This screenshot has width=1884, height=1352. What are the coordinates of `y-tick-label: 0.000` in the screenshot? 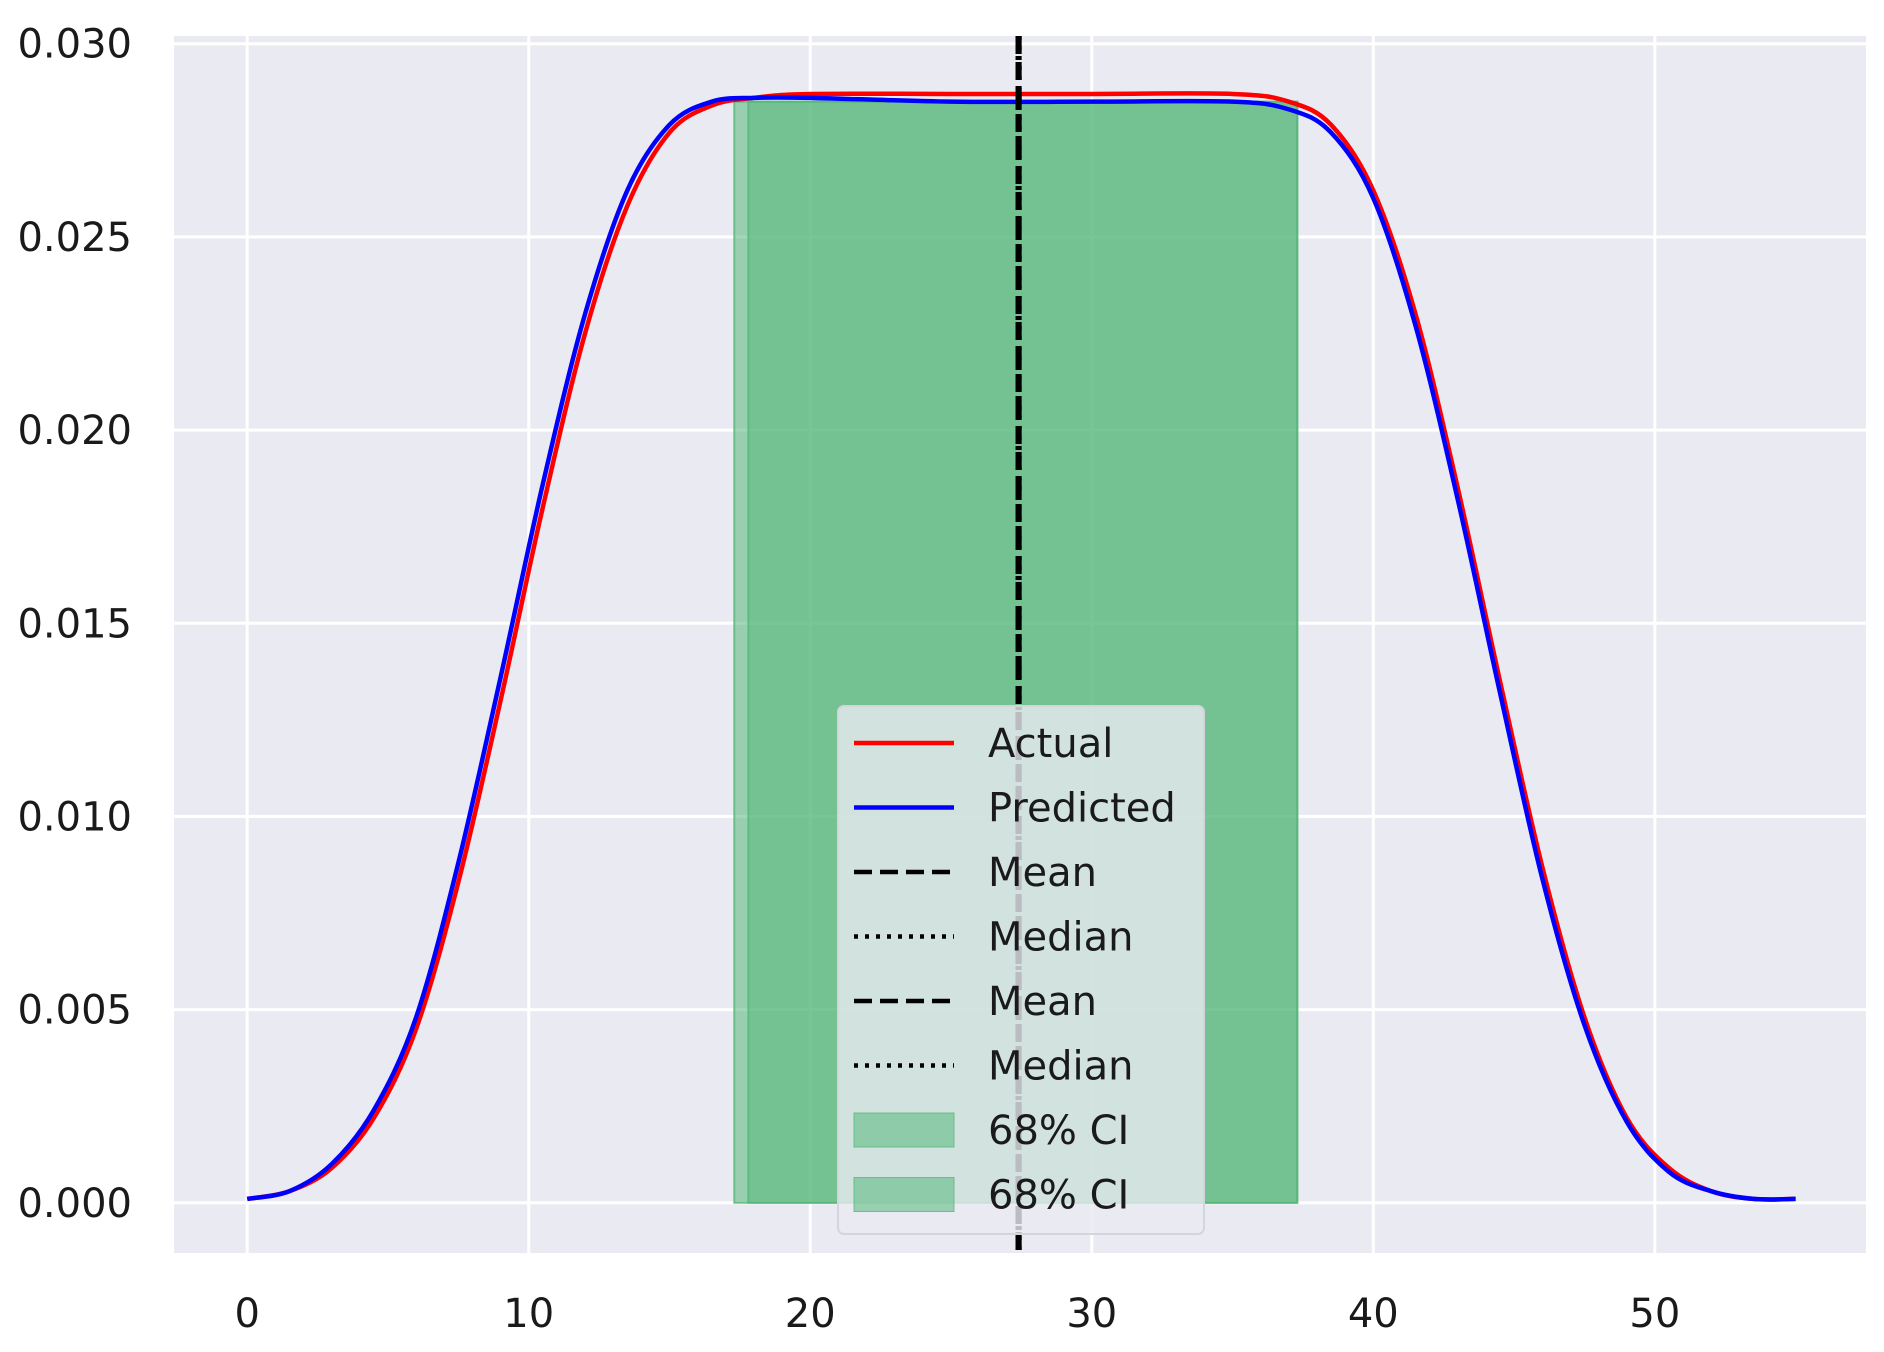 It's located at (74, 1204).